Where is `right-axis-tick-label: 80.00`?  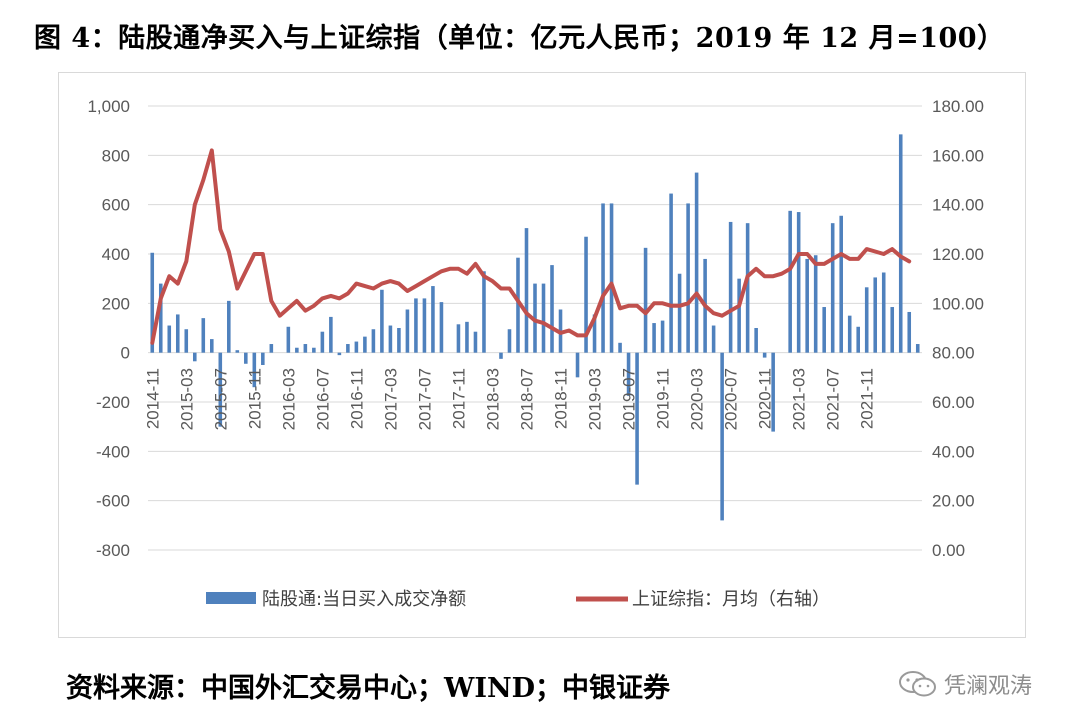 right-axis-tick-label: 80.00 is located at coordinates (953, 353).